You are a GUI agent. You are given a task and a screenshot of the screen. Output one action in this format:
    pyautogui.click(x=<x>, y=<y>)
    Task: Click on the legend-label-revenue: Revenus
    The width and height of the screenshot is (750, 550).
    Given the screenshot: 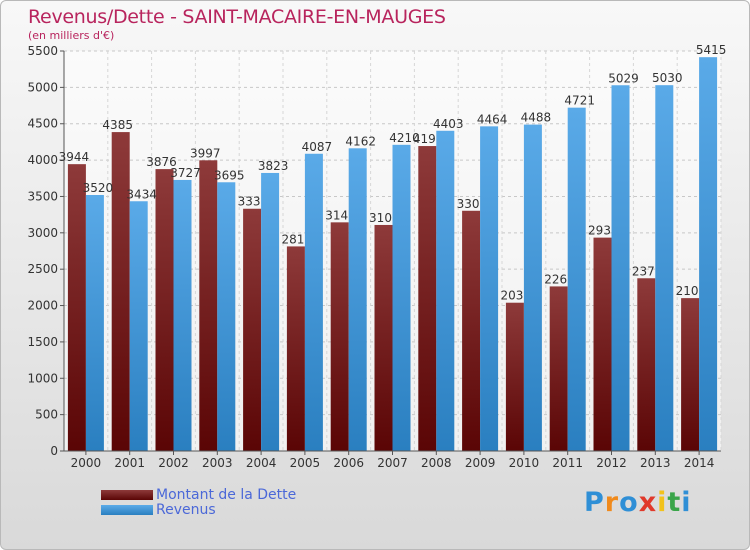 What is the action you would take?
    pyautogui.click(x=186, y=509)
    